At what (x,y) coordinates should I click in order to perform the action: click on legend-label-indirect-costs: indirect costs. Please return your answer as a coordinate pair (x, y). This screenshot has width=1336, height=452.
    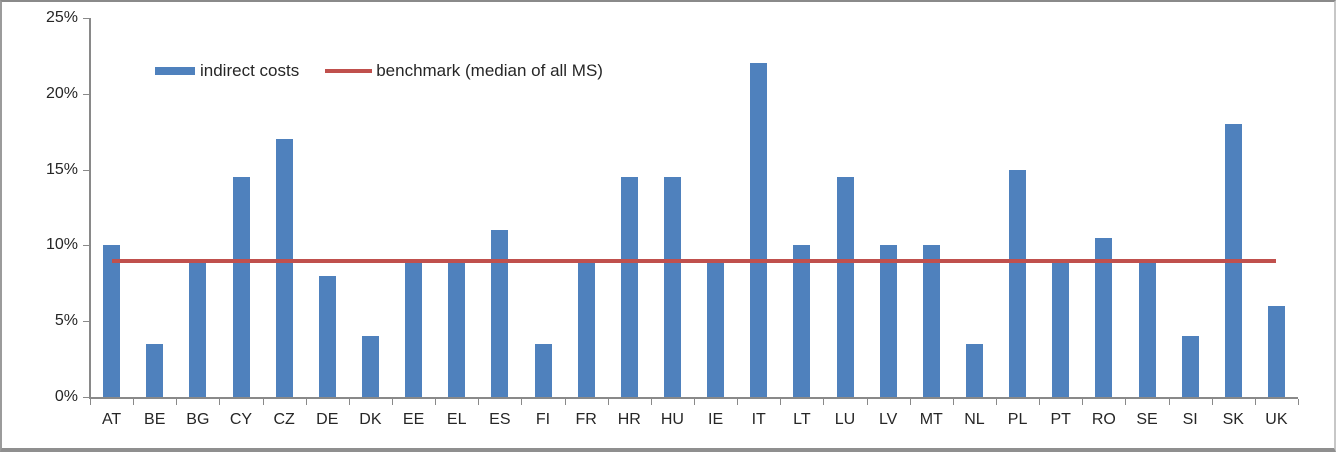
    Looking at the image, I should click on (250, 70).